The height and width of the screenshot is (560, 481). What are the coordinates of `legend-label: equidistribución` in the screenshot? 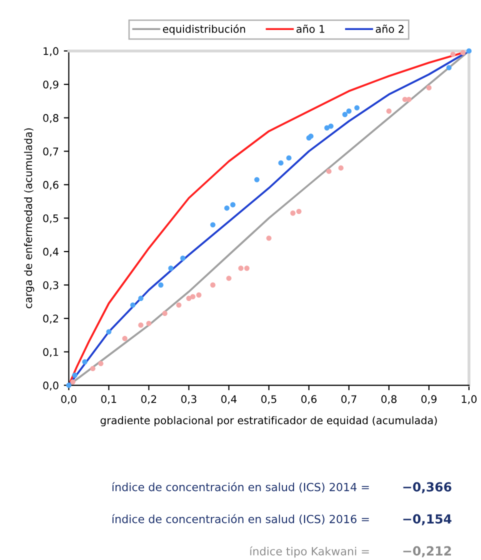 It's located at (204, 29).